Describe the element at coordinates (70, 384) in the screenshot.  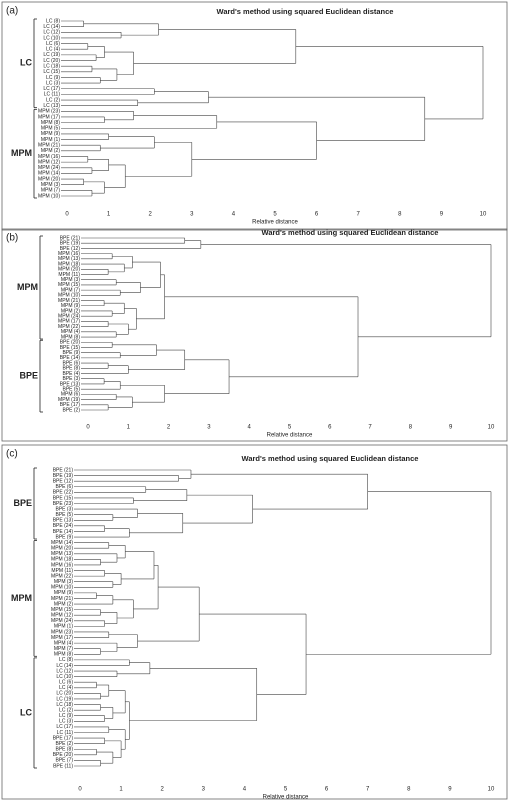
I see `leaf-label: BPE (13)` at that location.